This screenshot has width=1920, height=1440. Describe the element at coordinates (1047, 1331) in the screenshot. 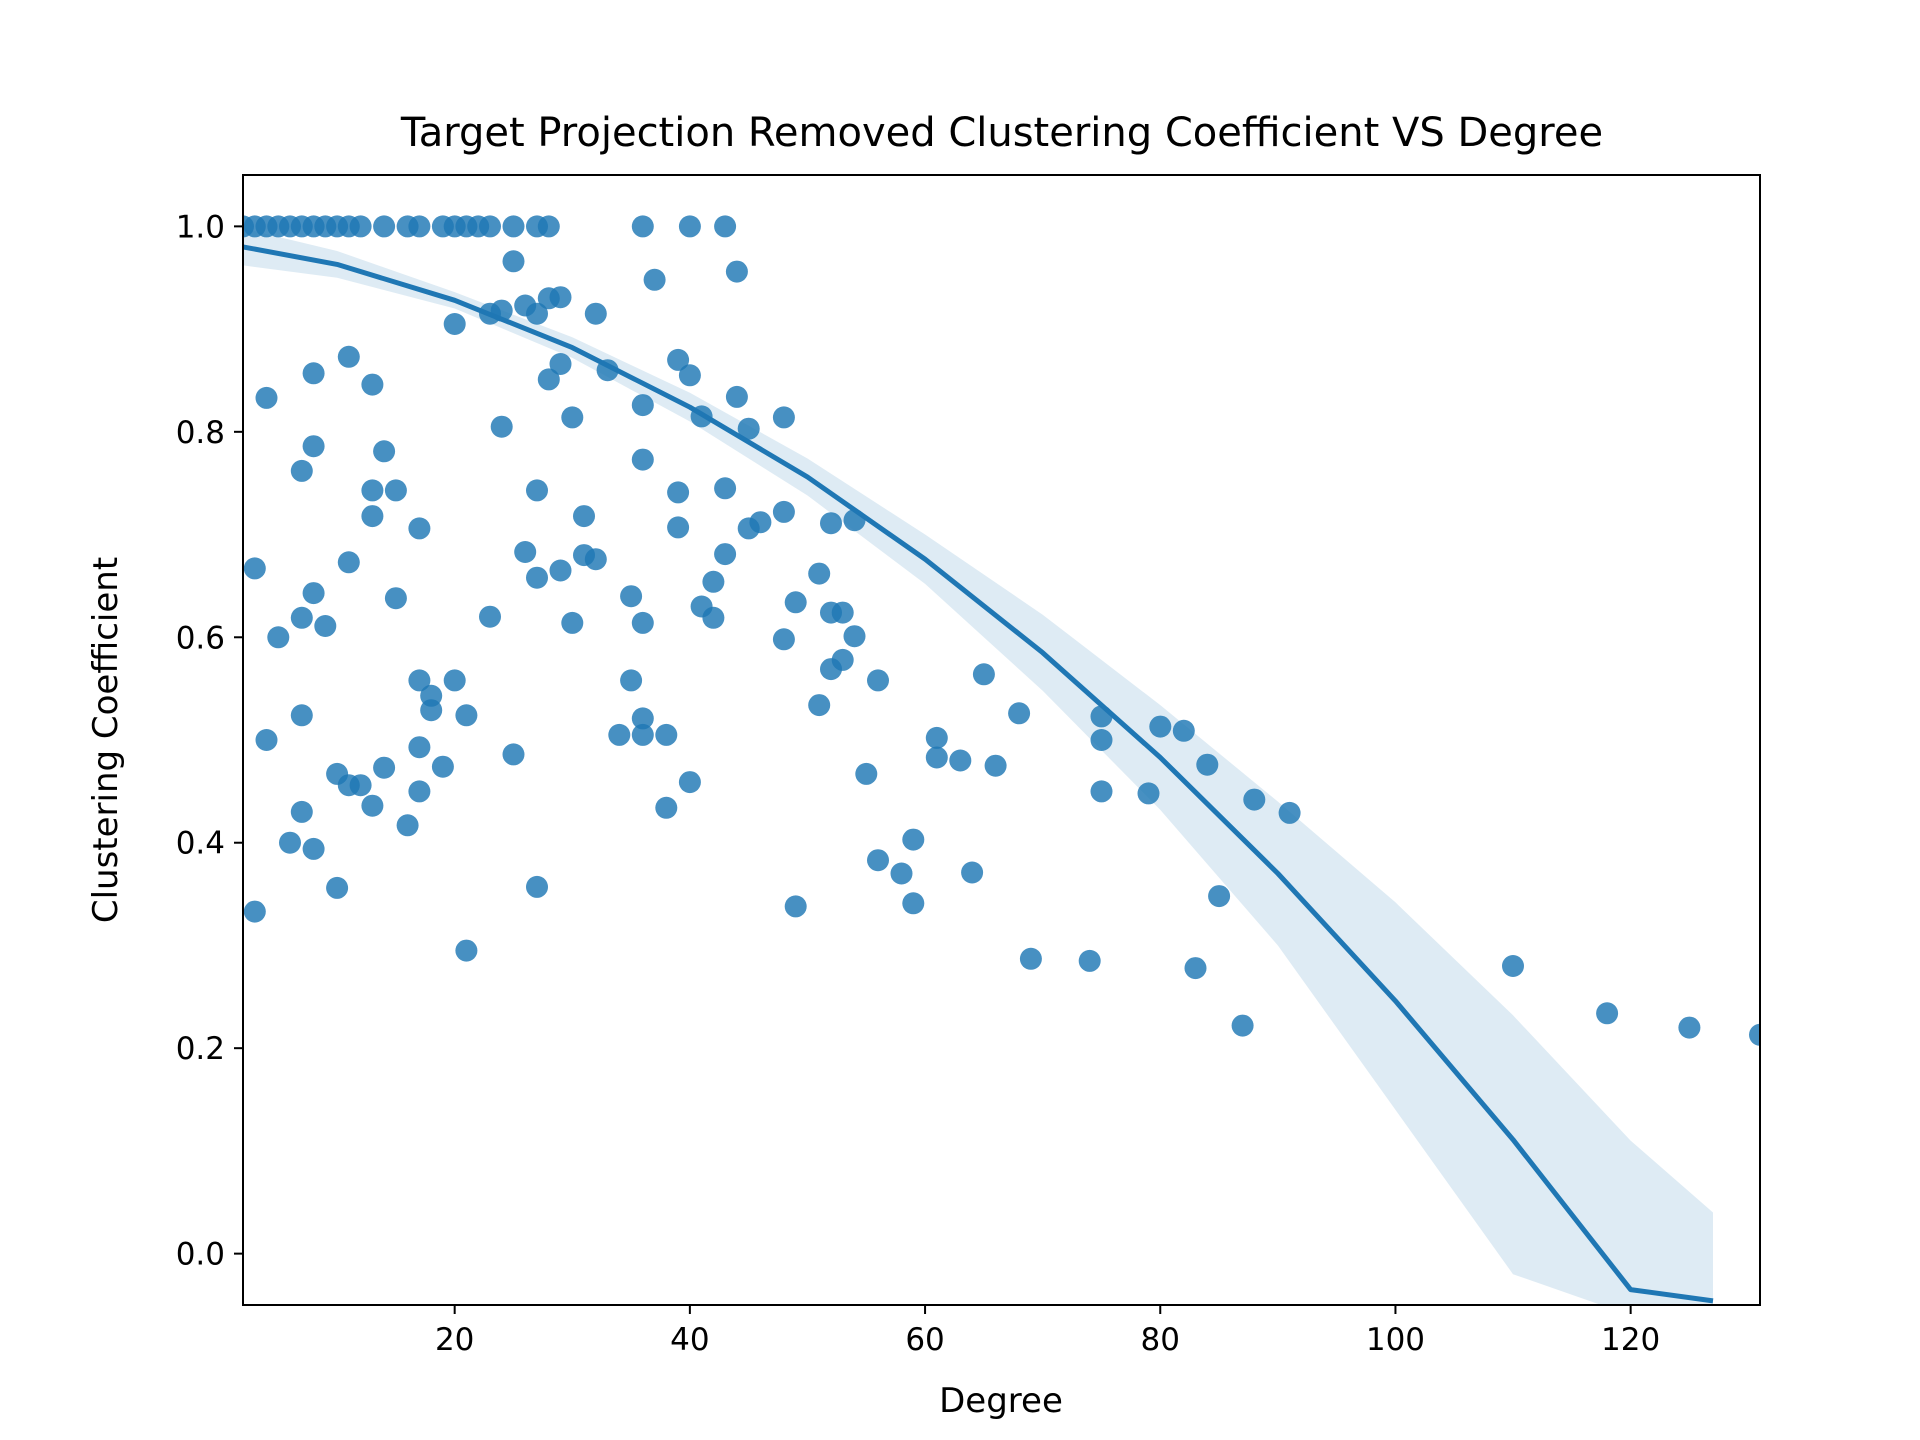

I see `x-axis-ticks: 20 40 60 80 100 120` at that location.